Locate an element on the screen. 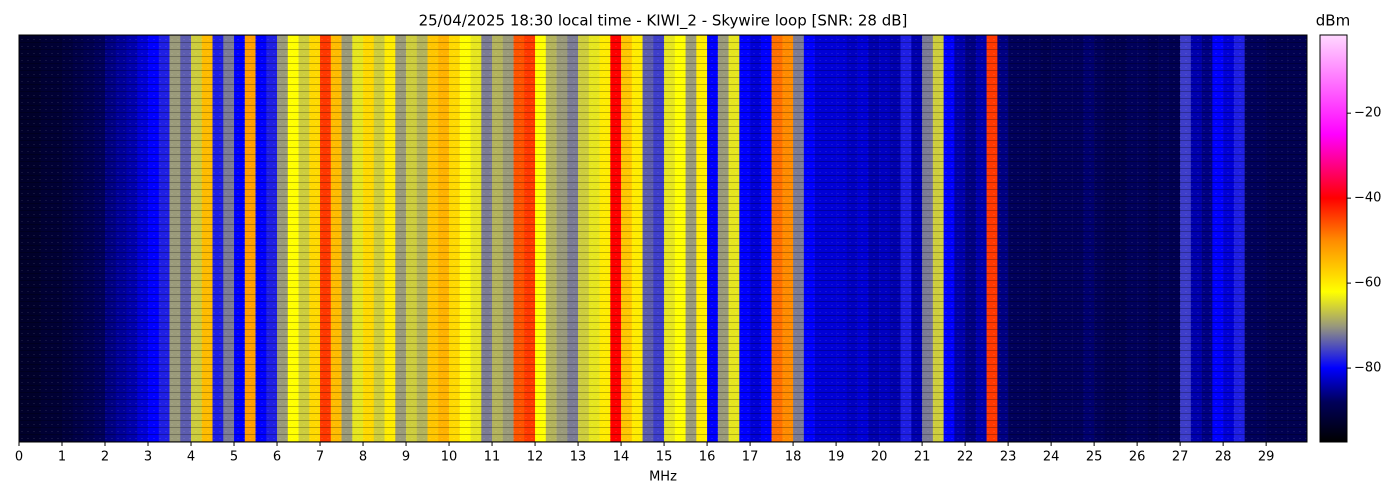  colorbar-tick-label: −60 is located at coordinates (1367, 283).